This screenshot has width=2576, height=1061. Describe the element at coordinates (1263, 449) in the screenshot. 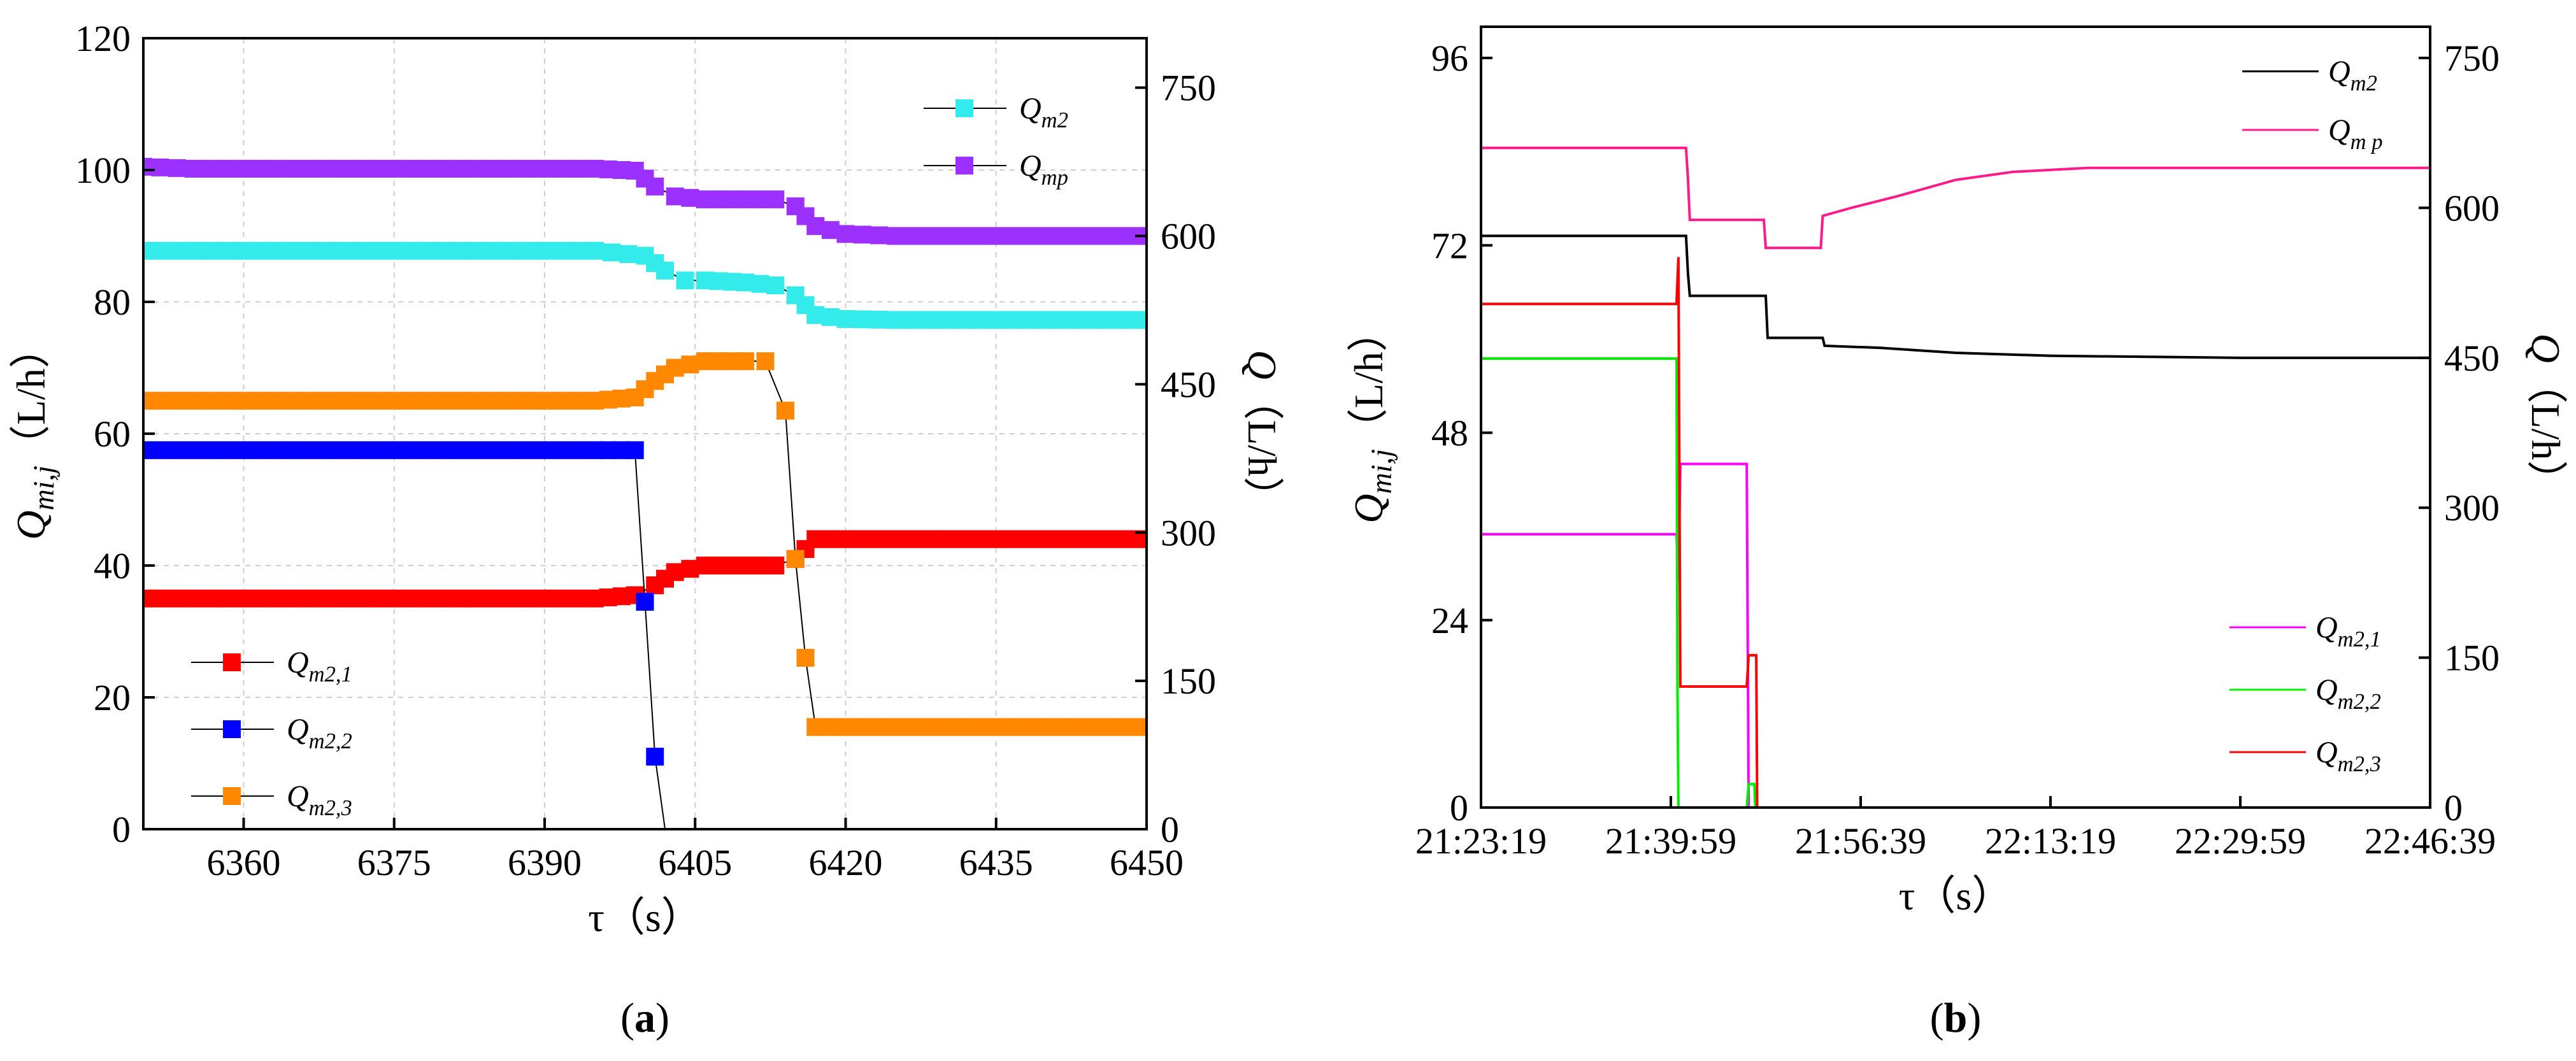

I see `y-right-axis-label-unit: （L/h）` at that location.